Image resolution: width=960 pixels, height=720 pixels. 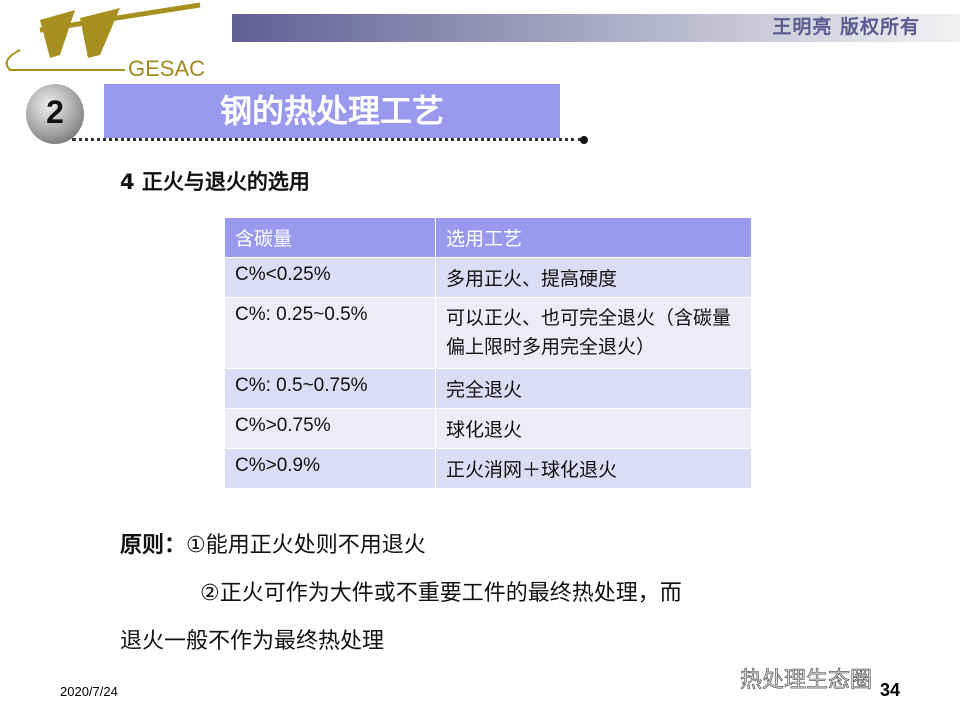 What do you see at coordinates (584, 140) in the screenshot?
I see `divider-dot` at bounding box center [584, 140].